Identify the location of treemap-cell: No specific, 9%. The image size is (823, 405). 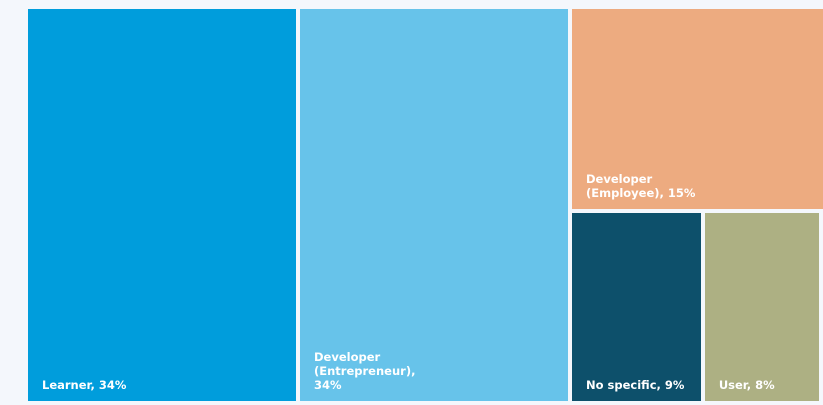
(636, 307).